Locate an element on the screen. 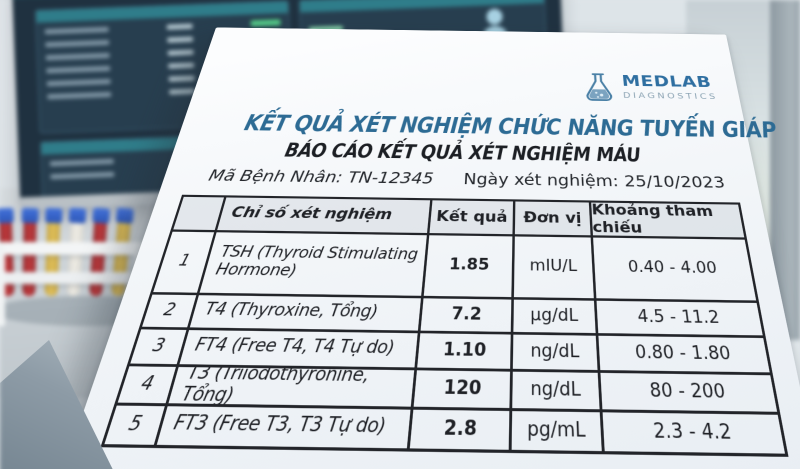  test-result: 1.10 is located at coordinates (465, 352).